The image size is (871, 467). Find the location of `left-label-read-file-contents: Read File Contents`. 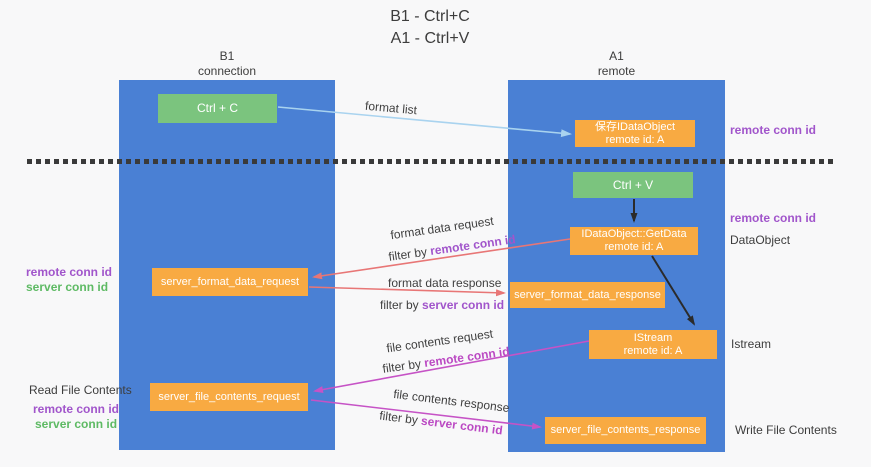

left-label-read-file-contents: Read File Contents is located at coordinates (80, 390).